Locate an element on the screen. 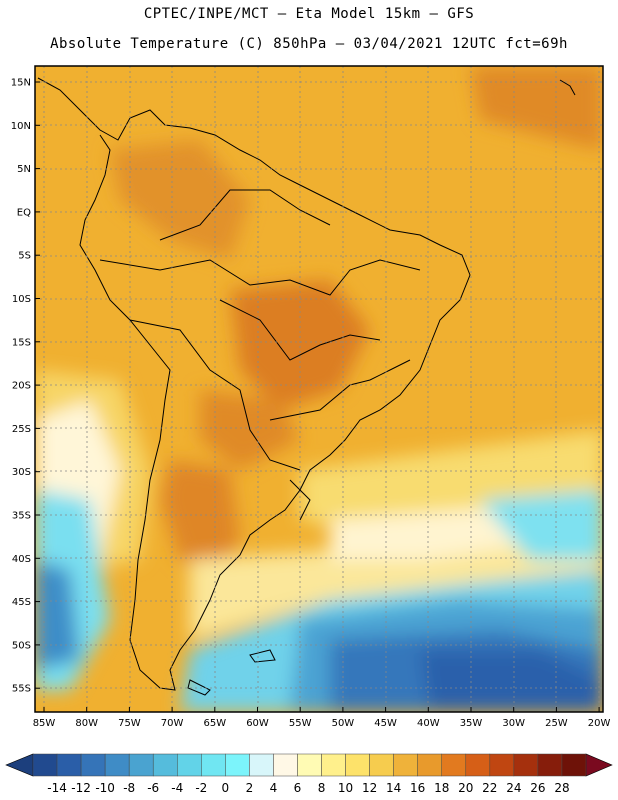 The height and width of the screenshot is (800, 618). colorbar-label: 18 is located at coordinates (441, 788).